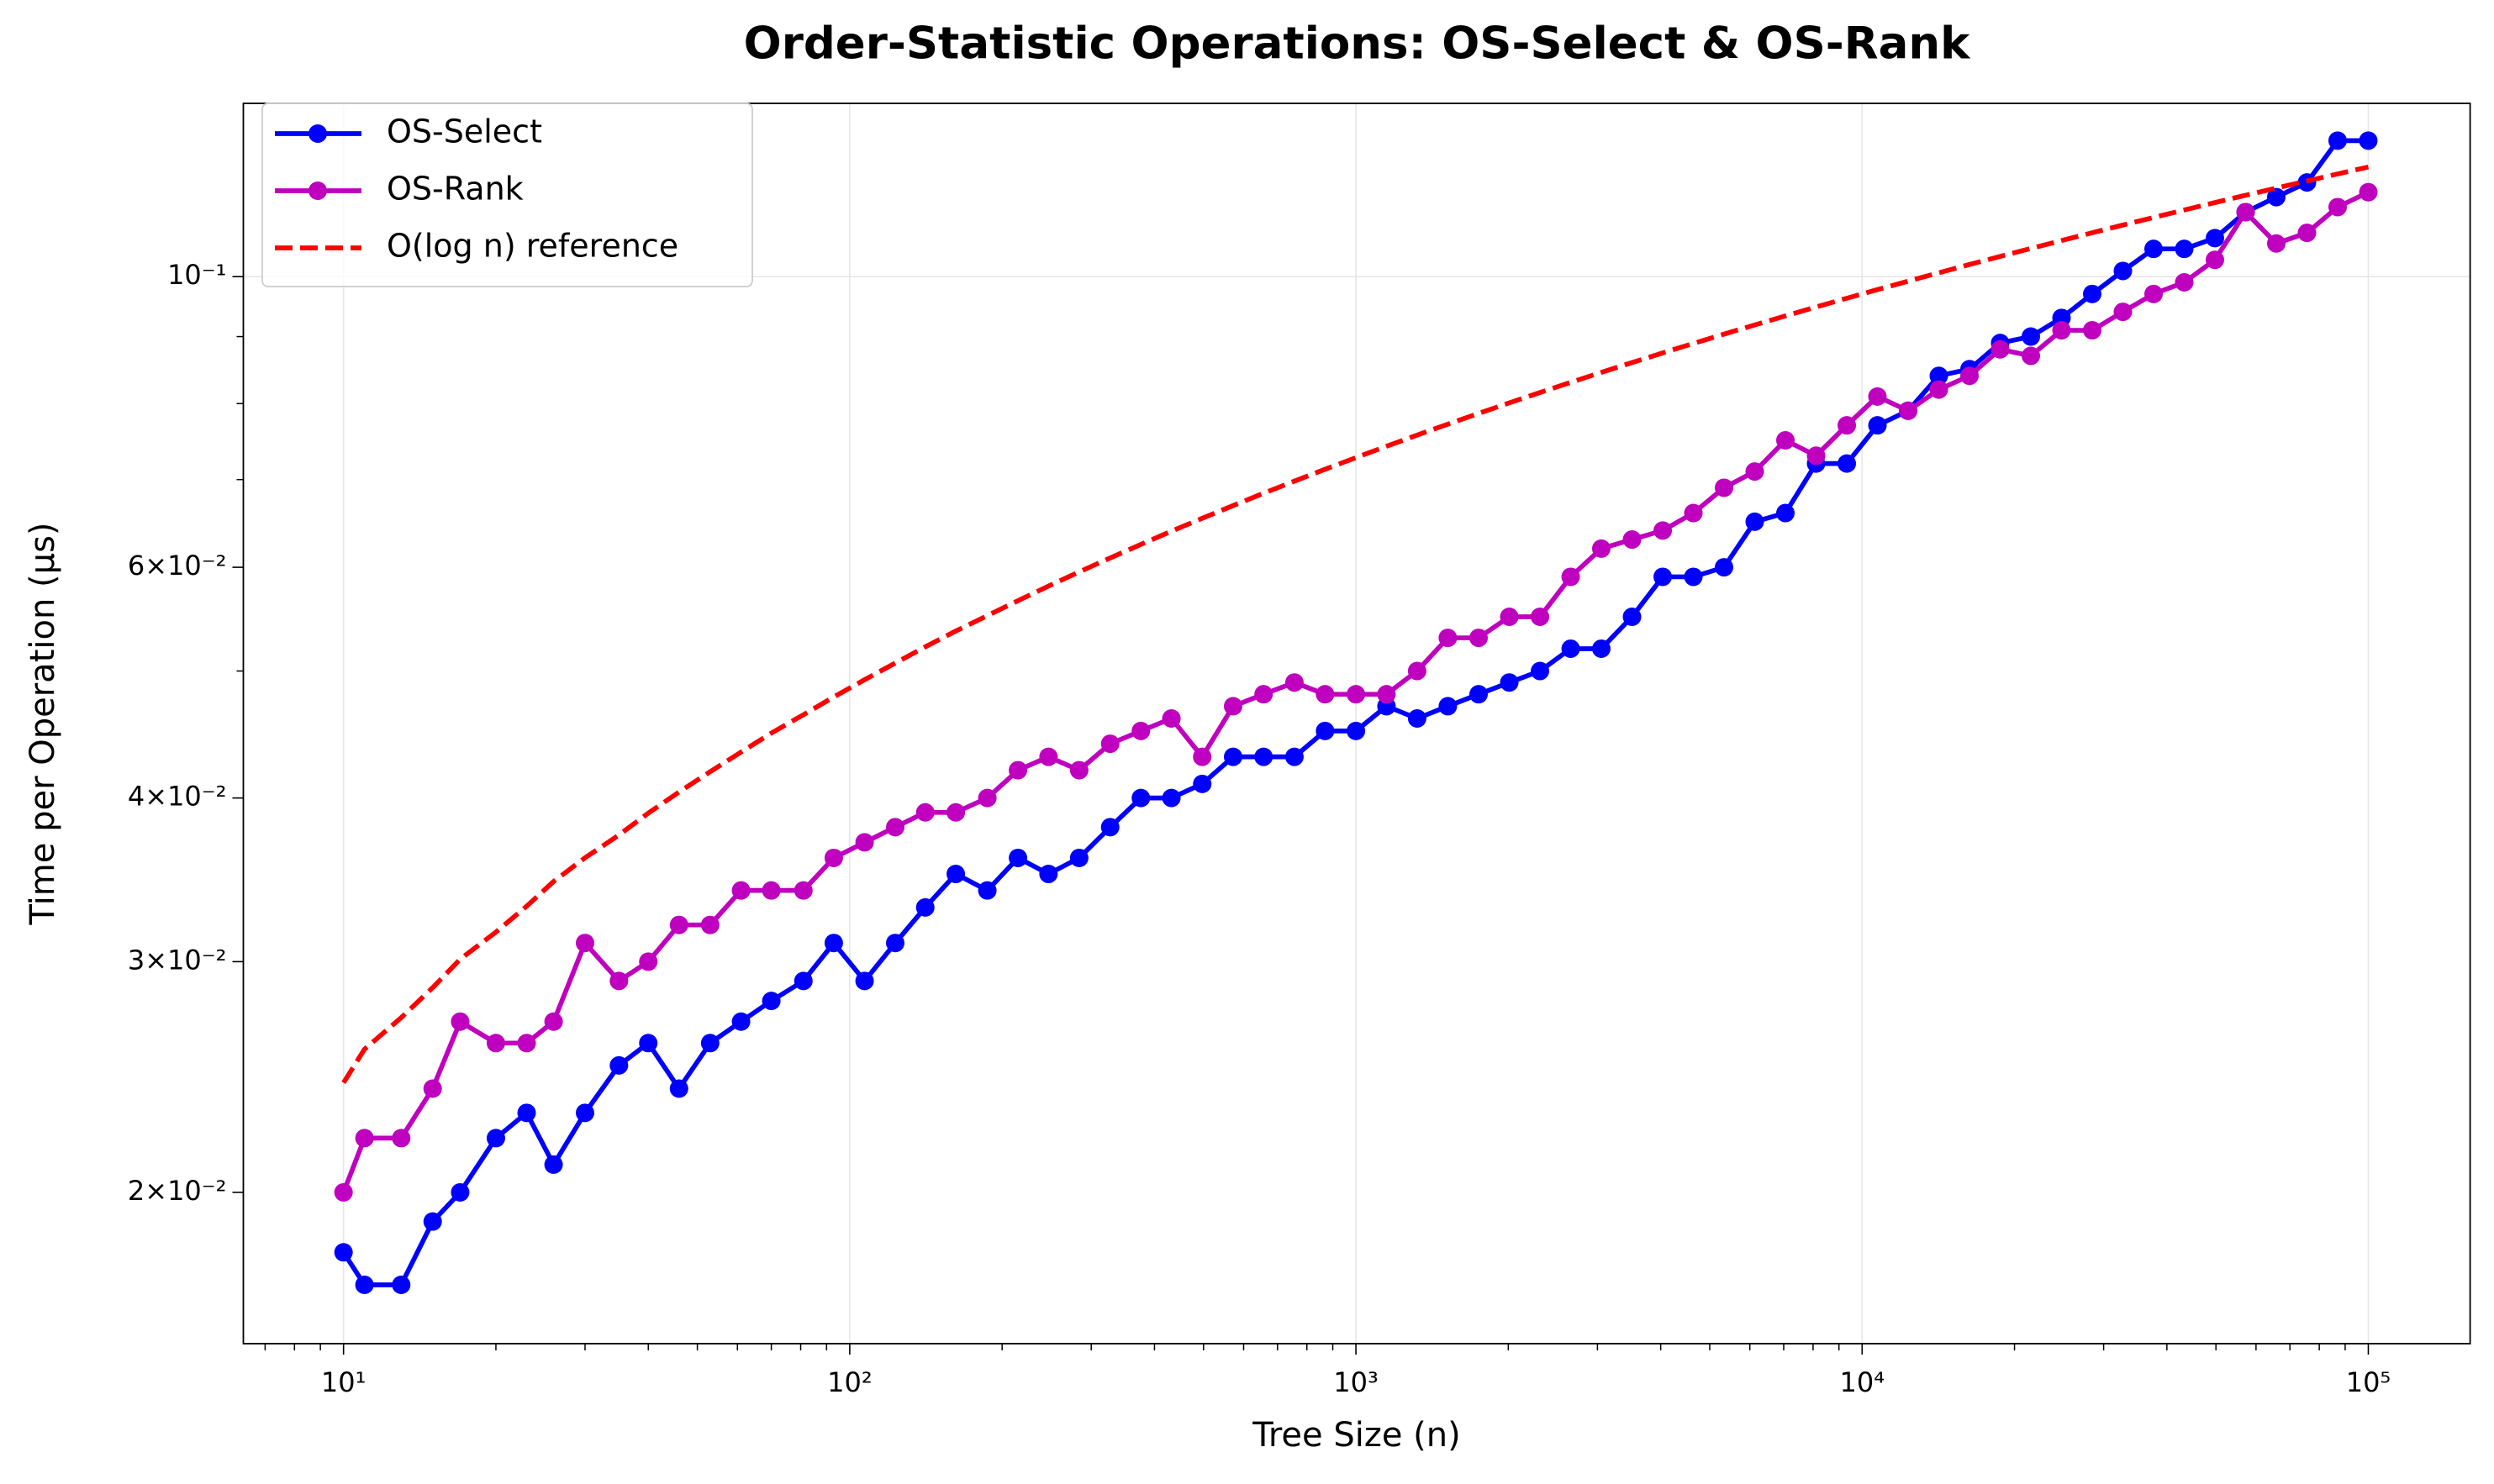  I want to click on legend-box, so click(507, 195).